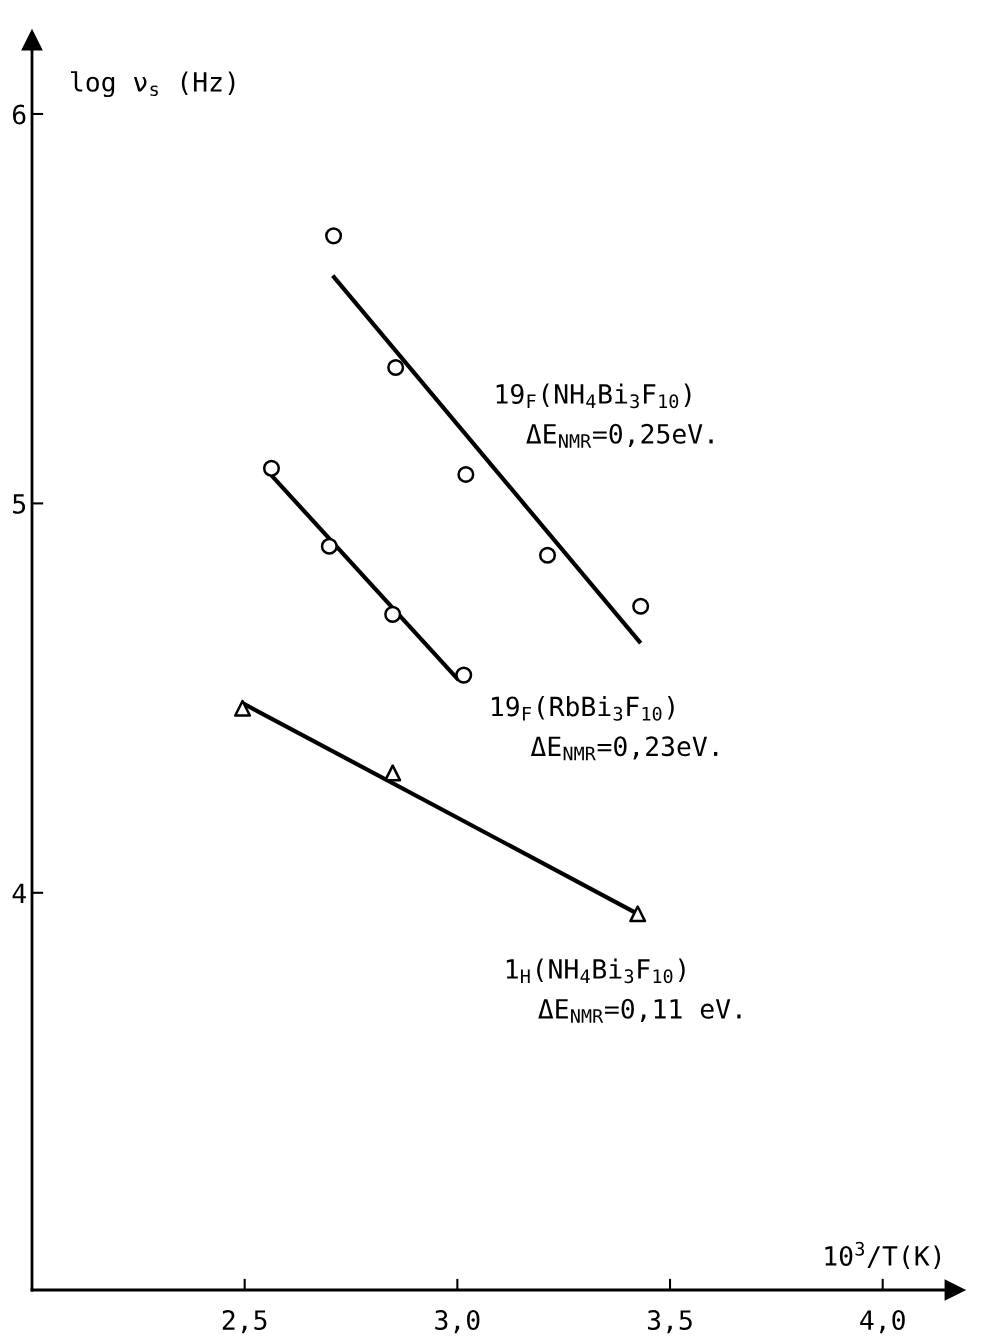 The height and width of the screenshot is (1338, 982). I want to click on y-tick-label: 5, so click(19, 504).